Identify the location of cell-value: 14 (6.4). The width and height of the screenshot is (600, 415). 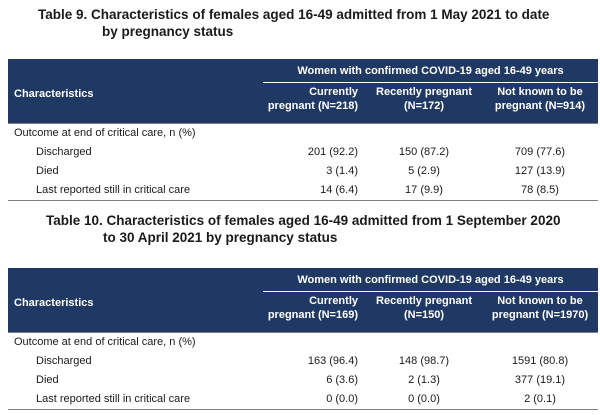
(339, 190).